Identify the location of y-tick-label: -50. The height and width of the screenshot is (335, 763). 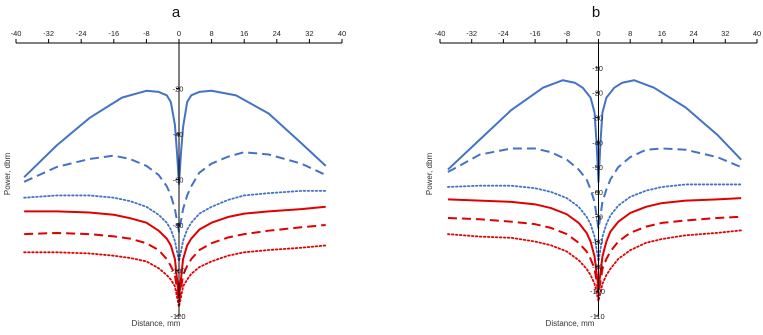
(597, 167).